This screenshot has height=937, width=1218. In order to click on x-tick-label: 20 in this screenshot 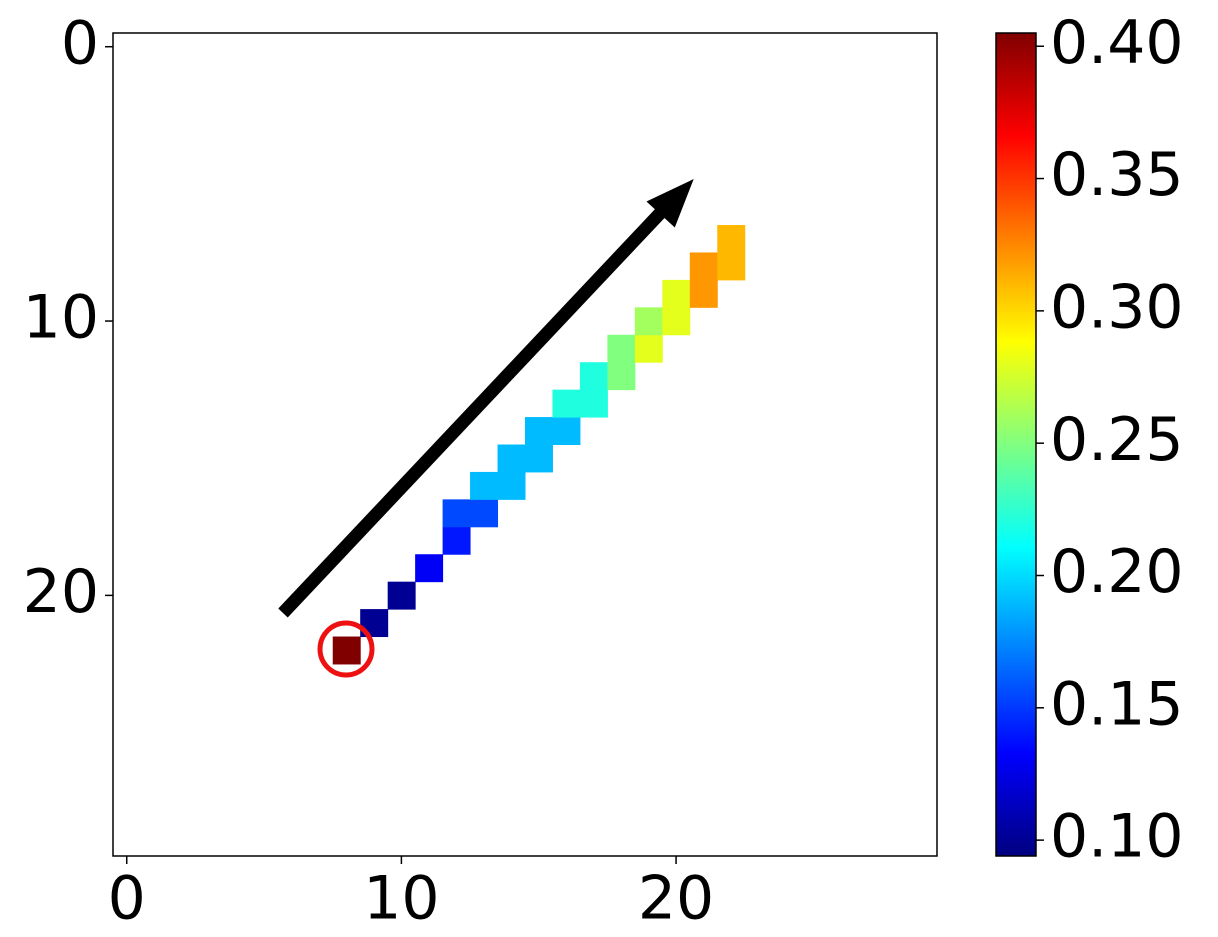, I will do `click(676, 899)`.